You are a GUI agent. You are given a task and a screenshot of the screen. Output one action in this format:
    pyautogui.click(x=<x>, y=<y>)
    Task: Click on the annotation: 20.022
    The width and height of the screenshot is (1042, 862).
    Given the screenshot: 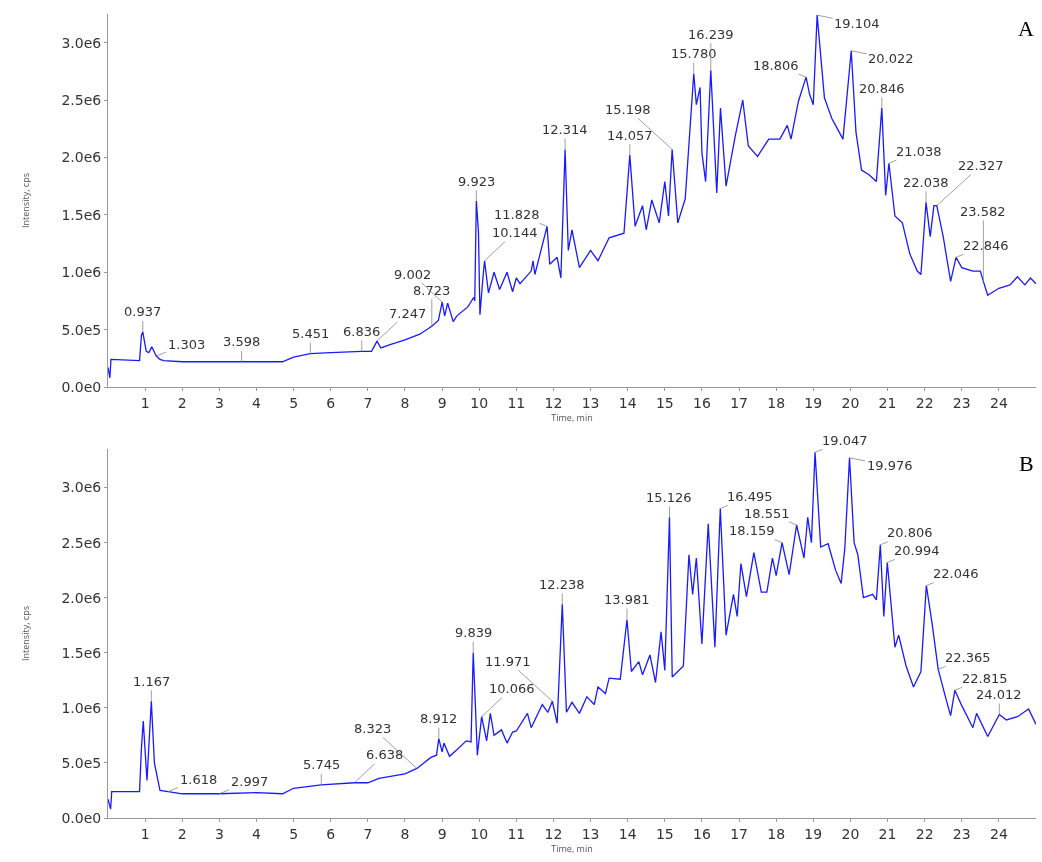 What is the action you would take?
    pyautogui.click(x=891, y=58)
    